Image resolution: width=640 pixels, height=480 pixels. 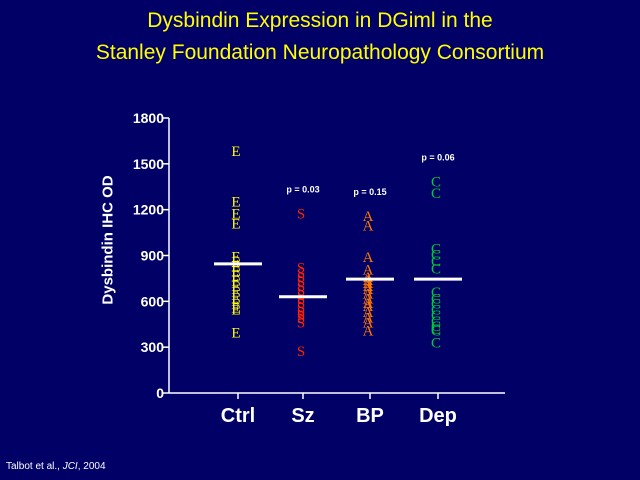 I want to click on y-tick-label: 1800, so click(x=148, y=118).